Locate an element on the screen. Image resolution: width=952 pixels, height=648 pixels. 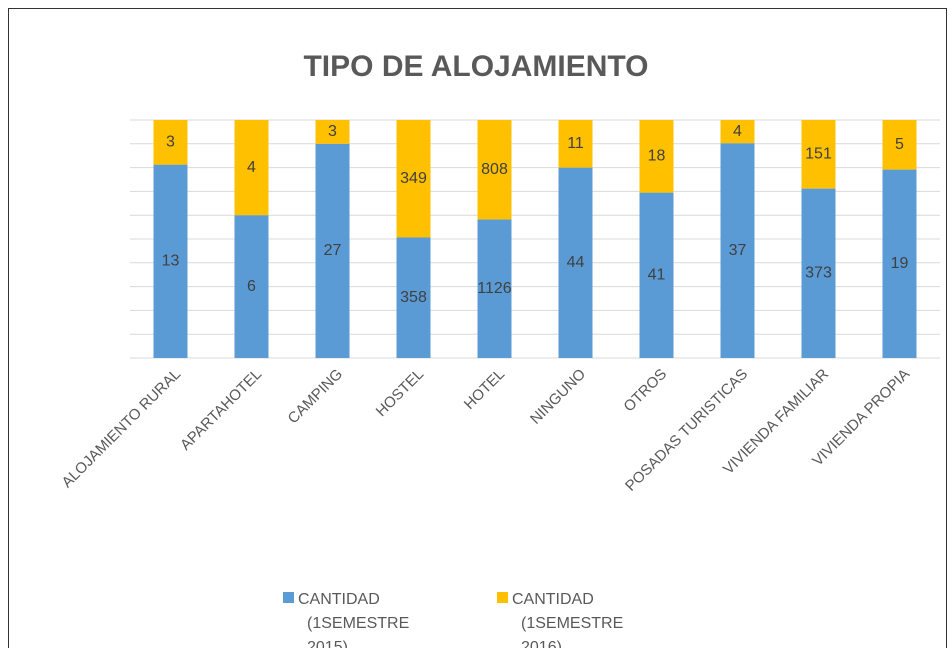
data-label: 11 is located at coordinates (575, 143).